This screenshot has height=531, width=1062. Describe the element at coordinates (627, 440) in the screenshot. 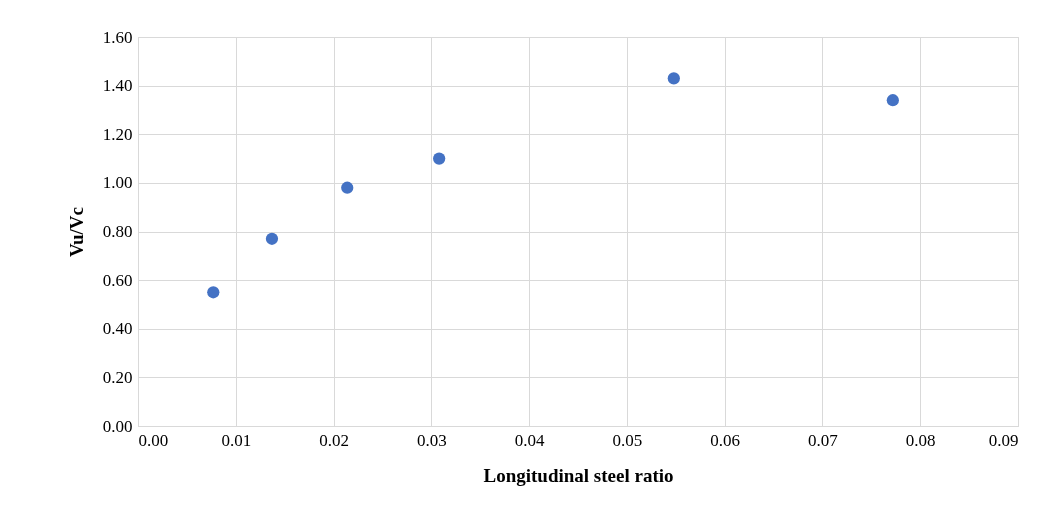

I see `x-tick-label: 0.05` at that location.